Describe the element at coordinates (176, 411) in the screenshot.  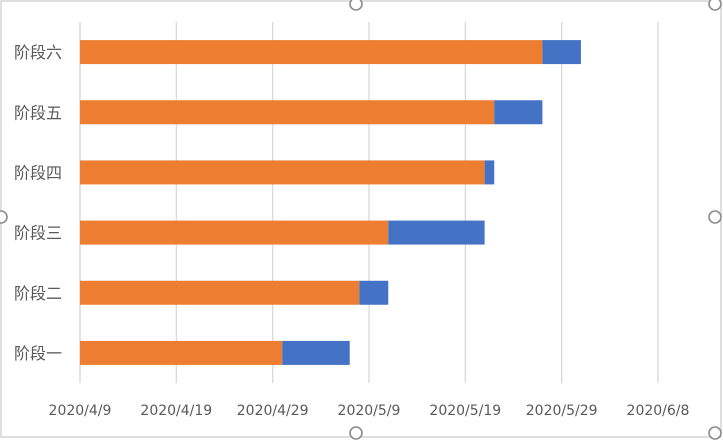
I see `x-tick-label: 2020/4/19` at that location.